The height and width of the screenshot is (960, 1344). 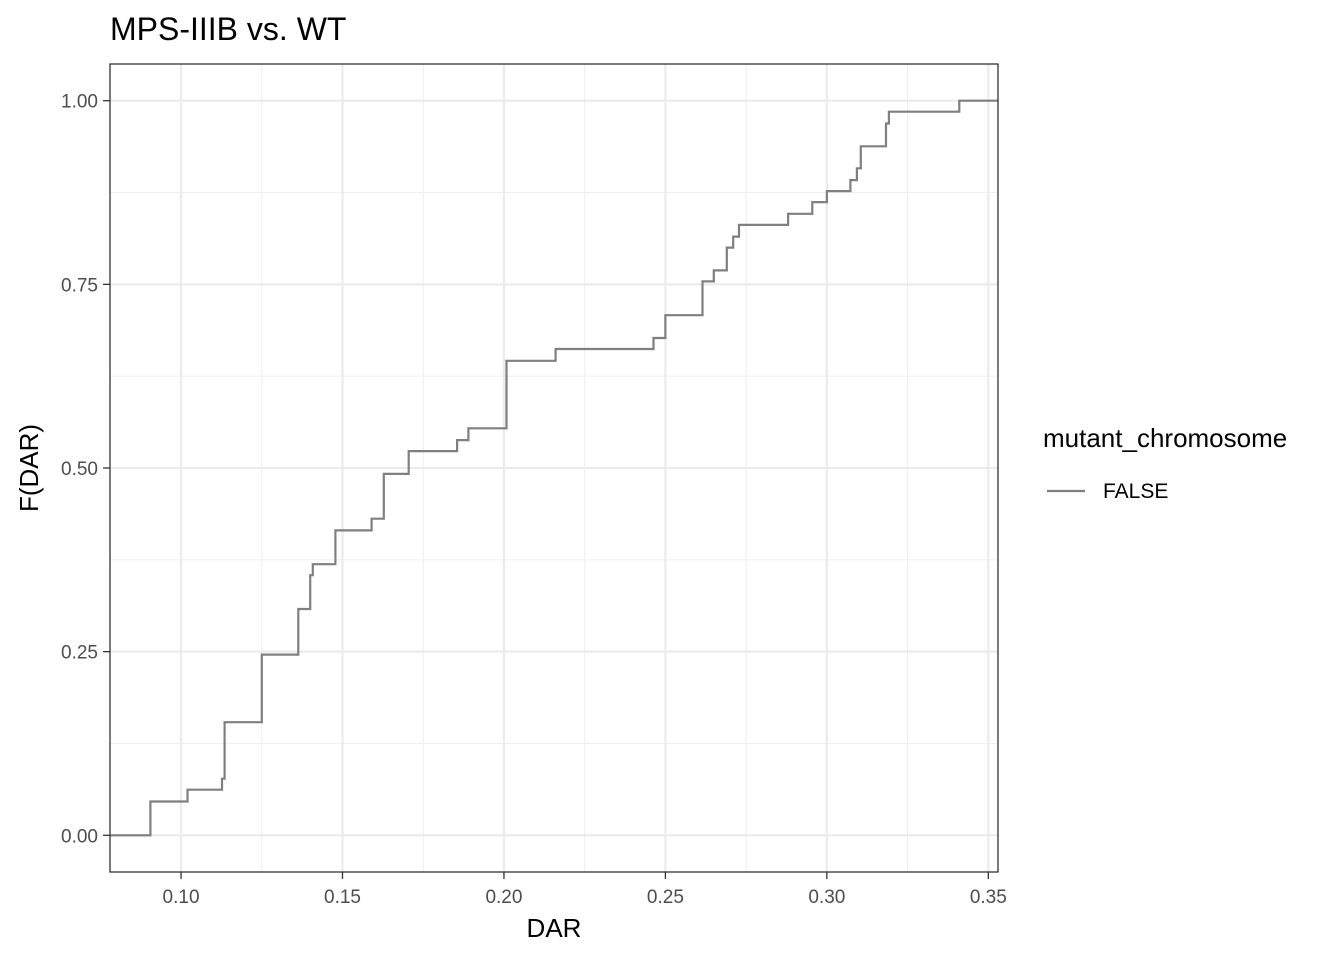 What do you see at coordinates (79, 653) in the screenshot?
I see `y-tick-label: 0.25` at bounding box center [79, 653].